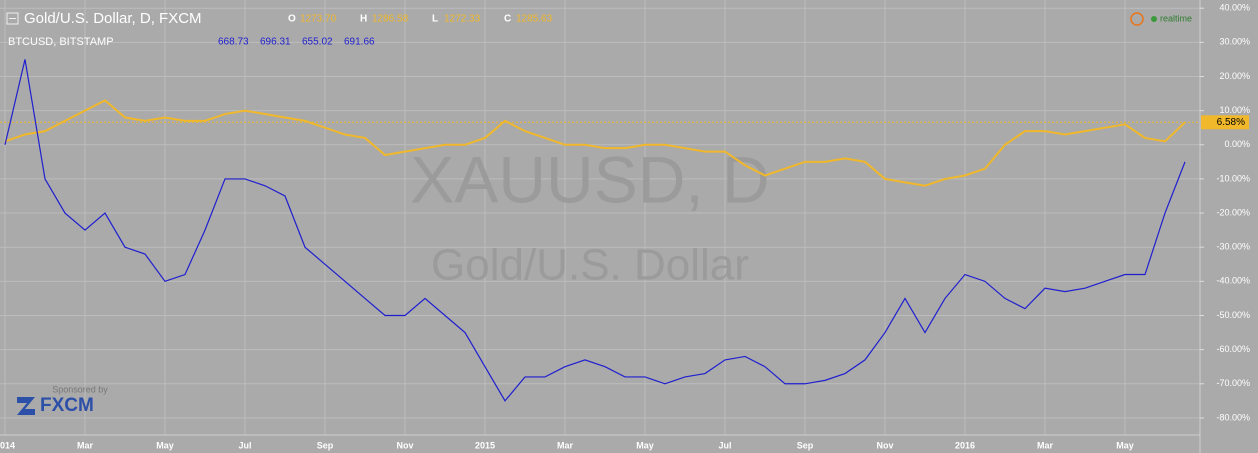 The image size is (1258, 453). I want to click on y-tick-label: -50.00%, so click(1233, 315).